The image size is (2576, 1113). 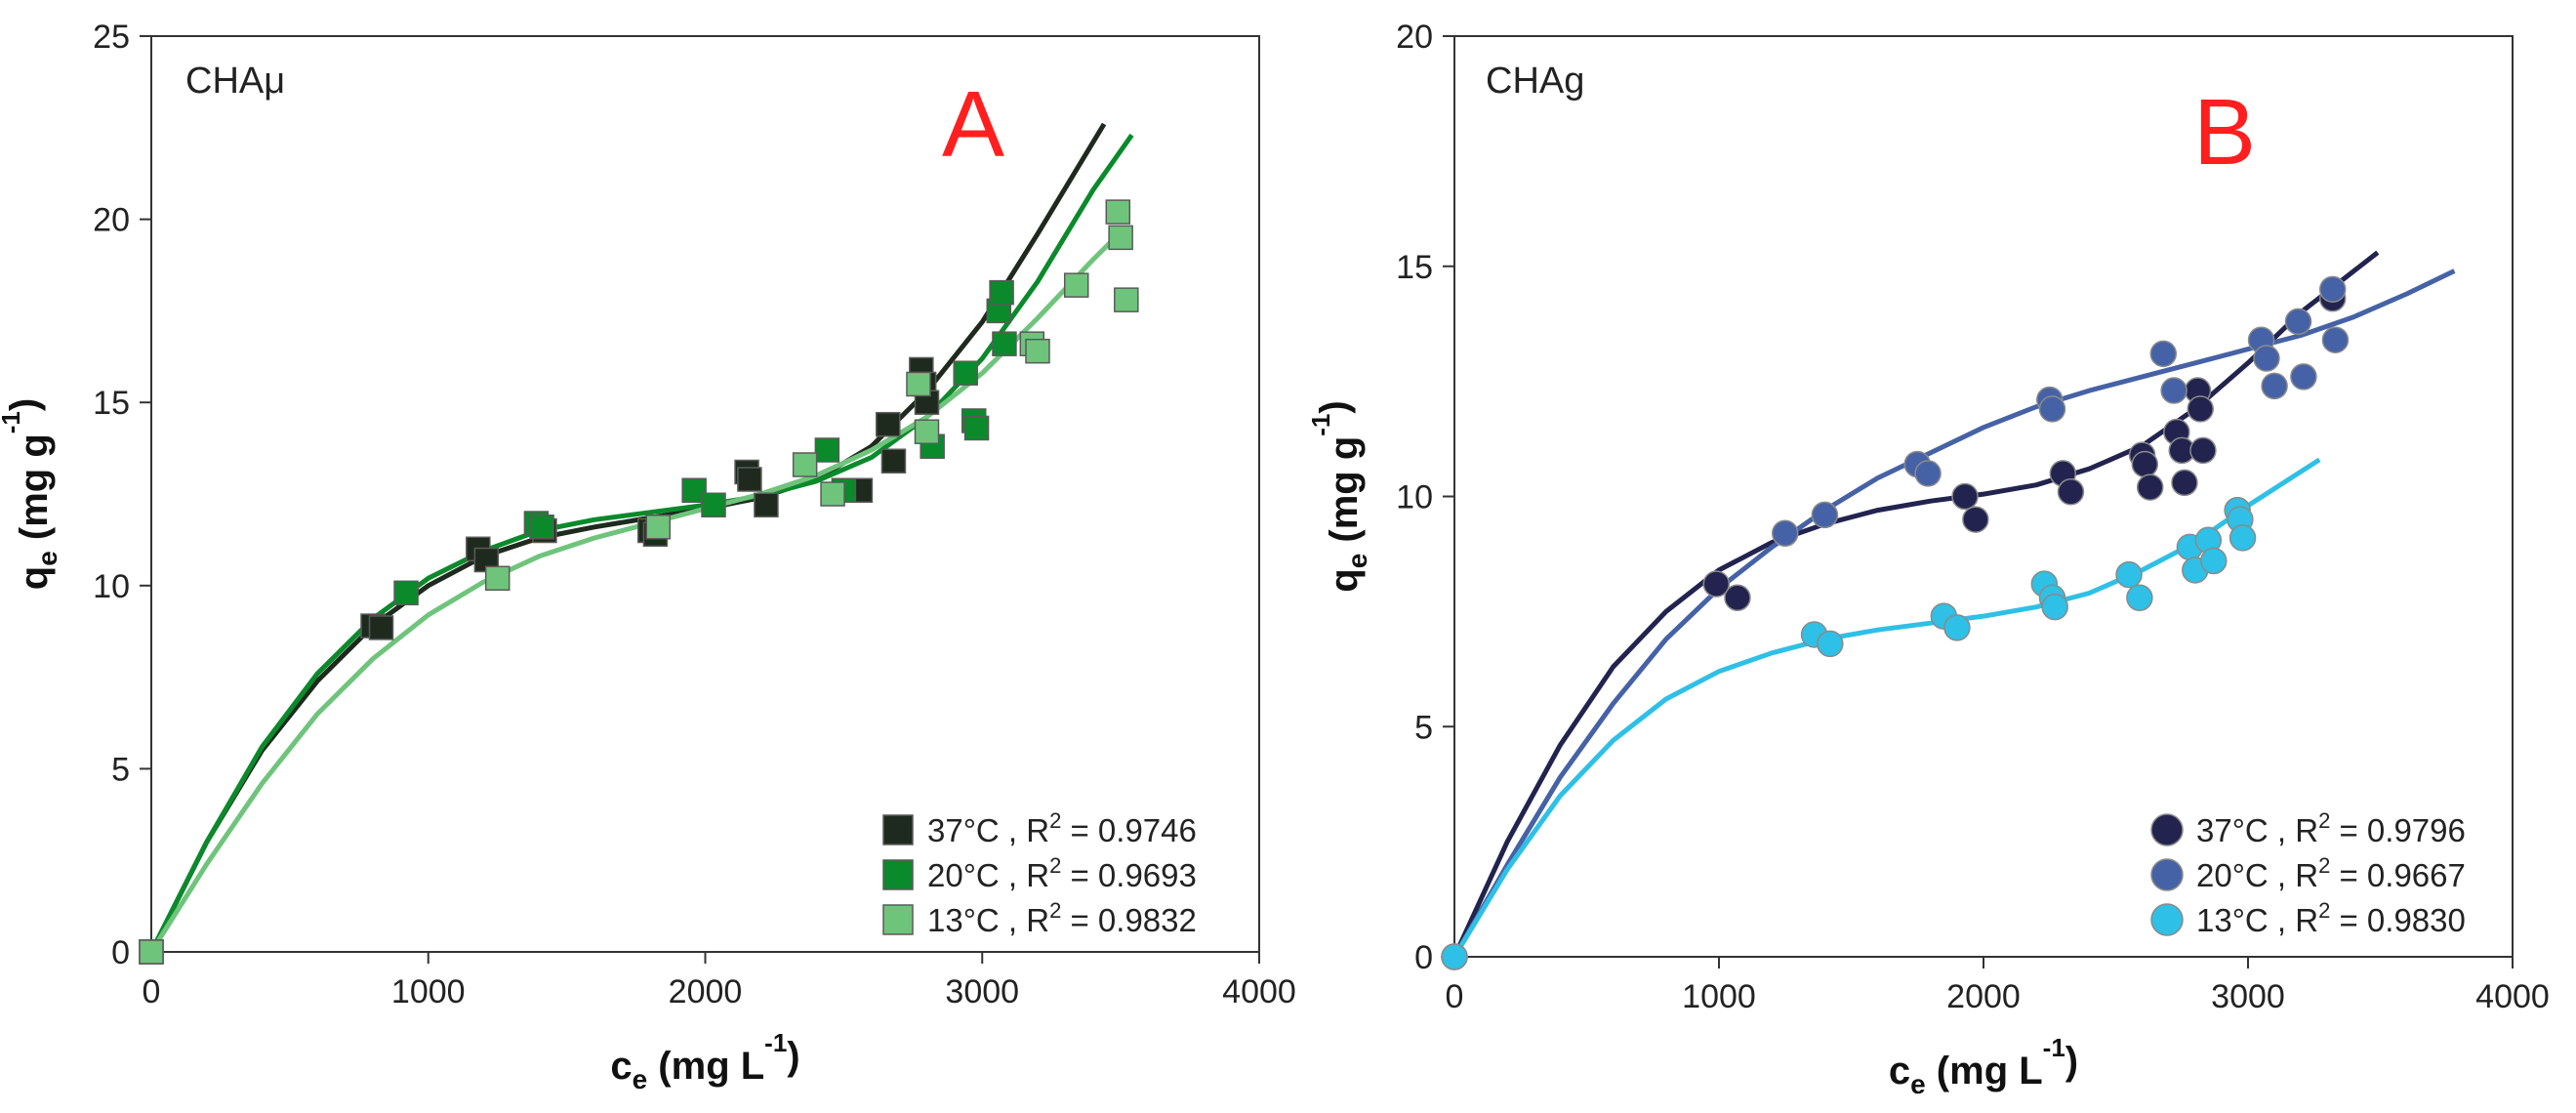 I want to click on x-tick-label: 0, so click(x=152, y=992).